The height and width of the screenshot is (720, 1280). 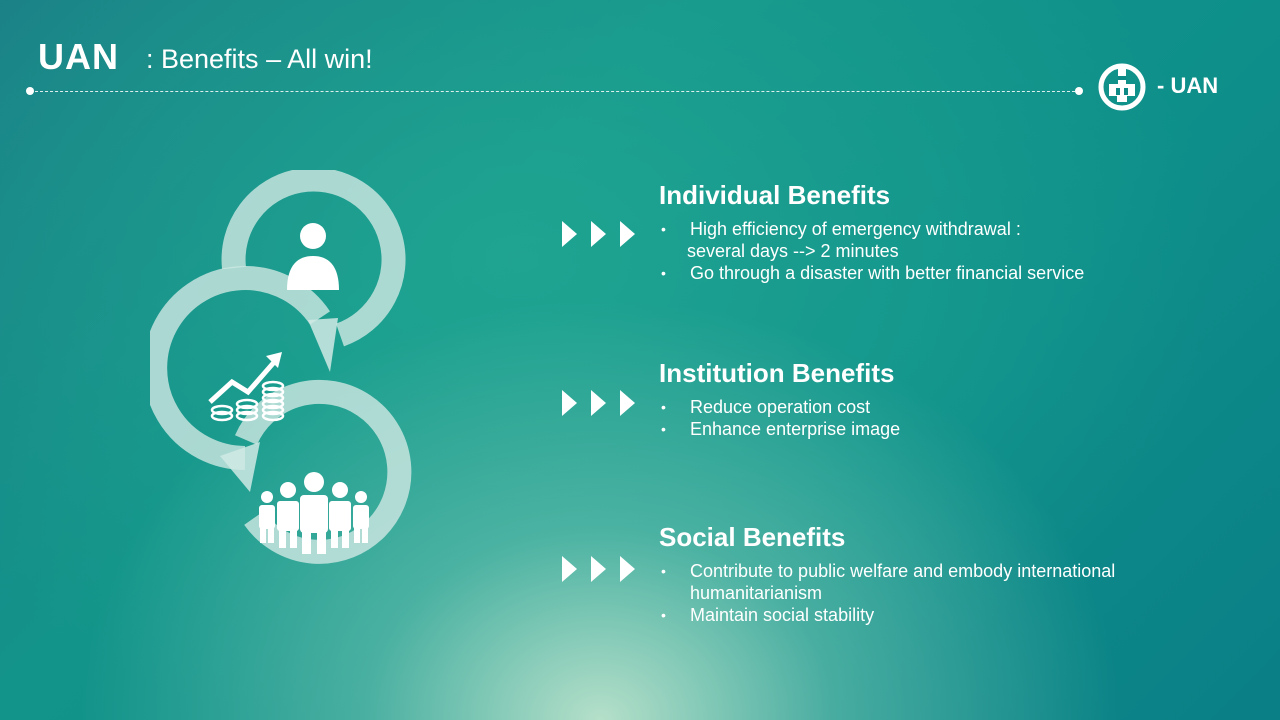 I want to click on section-title: Individual Benefits, so click(x=775, y=195).